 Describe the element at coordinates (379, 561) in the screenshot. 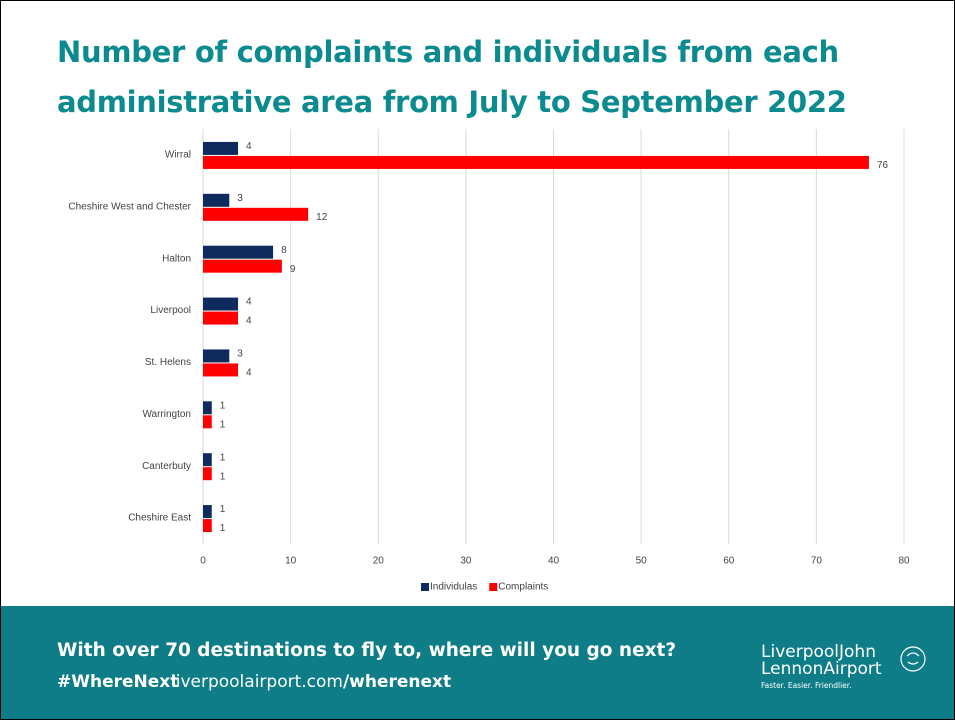

I see `x-tick-label: 20` at that location.